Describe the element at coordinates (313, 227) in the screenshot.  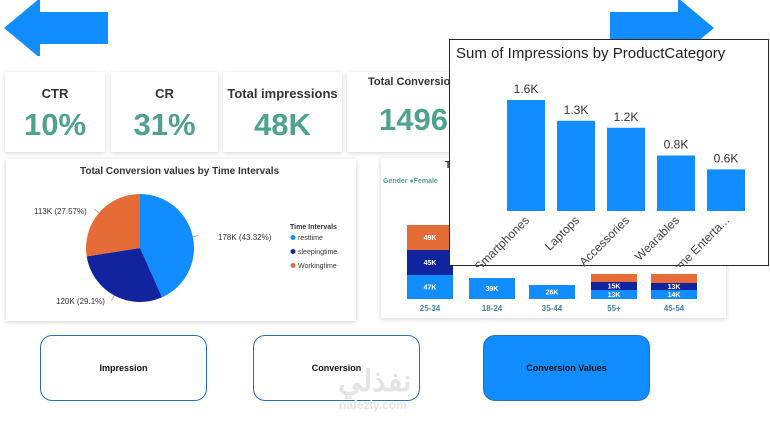
I see `pie-legend-title: Time Intervals` at that location.